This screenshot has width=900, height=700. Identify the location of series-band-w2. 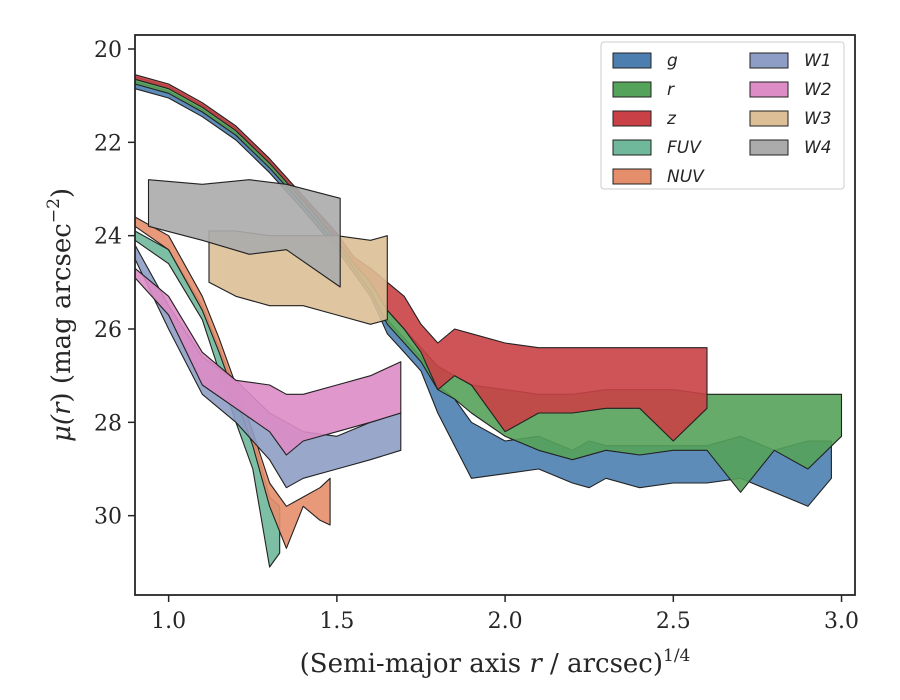
(268, 361).